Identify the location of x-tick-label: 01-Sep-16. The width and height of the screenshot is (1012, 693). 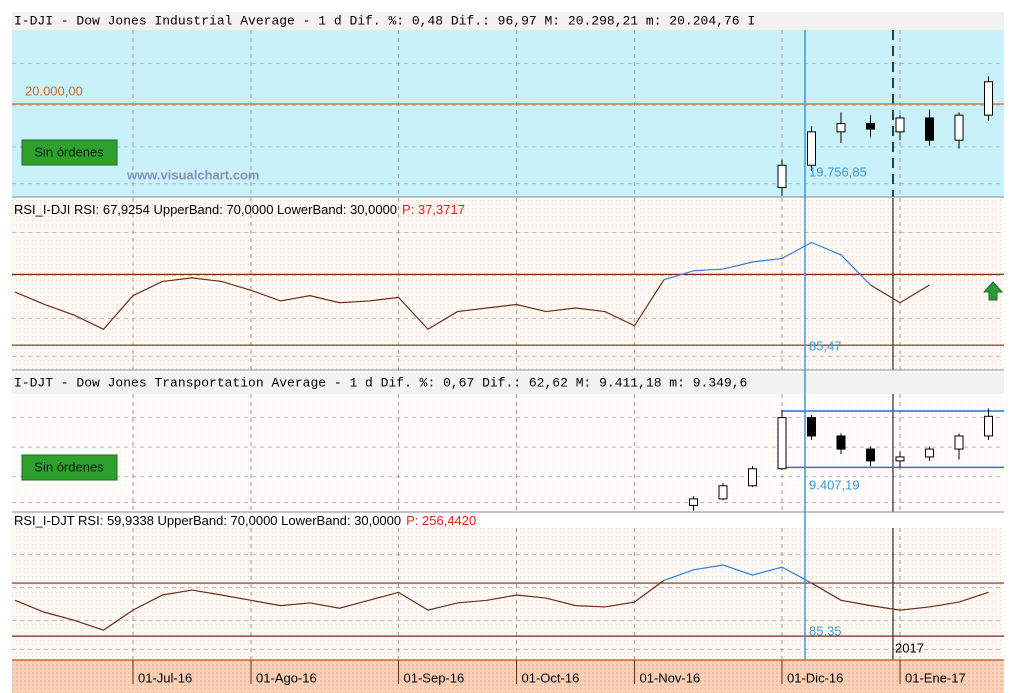
(434, 677).